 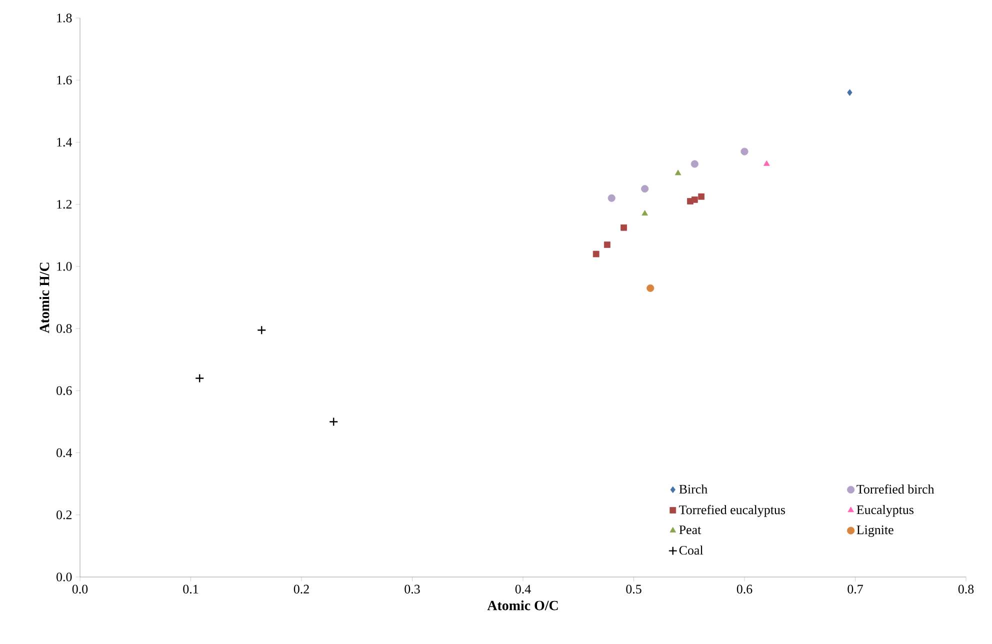 What do you see at coordinates (966, 589) in the screenshot?
I see `x-tick-label: 0.8` at bounding box center [966, 589].